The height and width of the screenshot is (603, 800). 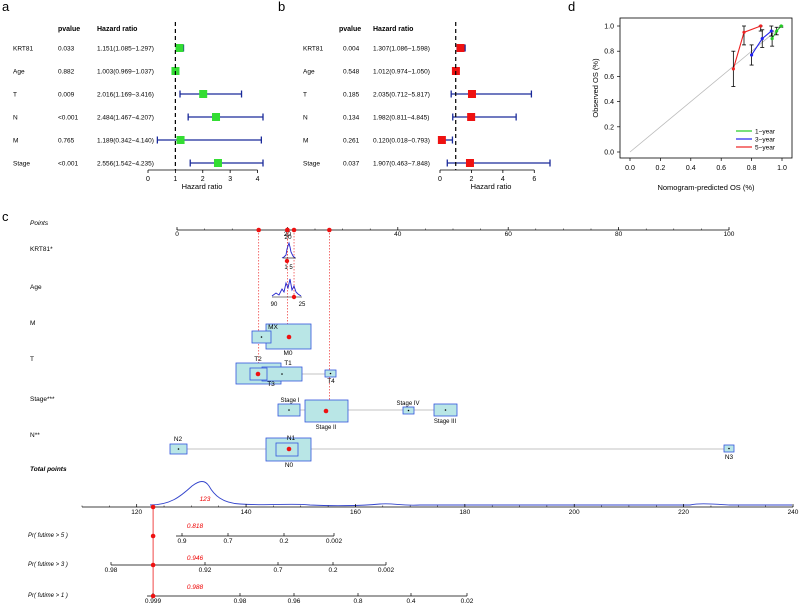 I want to click on forest-row-pvalue: 0.765, so click(x=66, y=141).